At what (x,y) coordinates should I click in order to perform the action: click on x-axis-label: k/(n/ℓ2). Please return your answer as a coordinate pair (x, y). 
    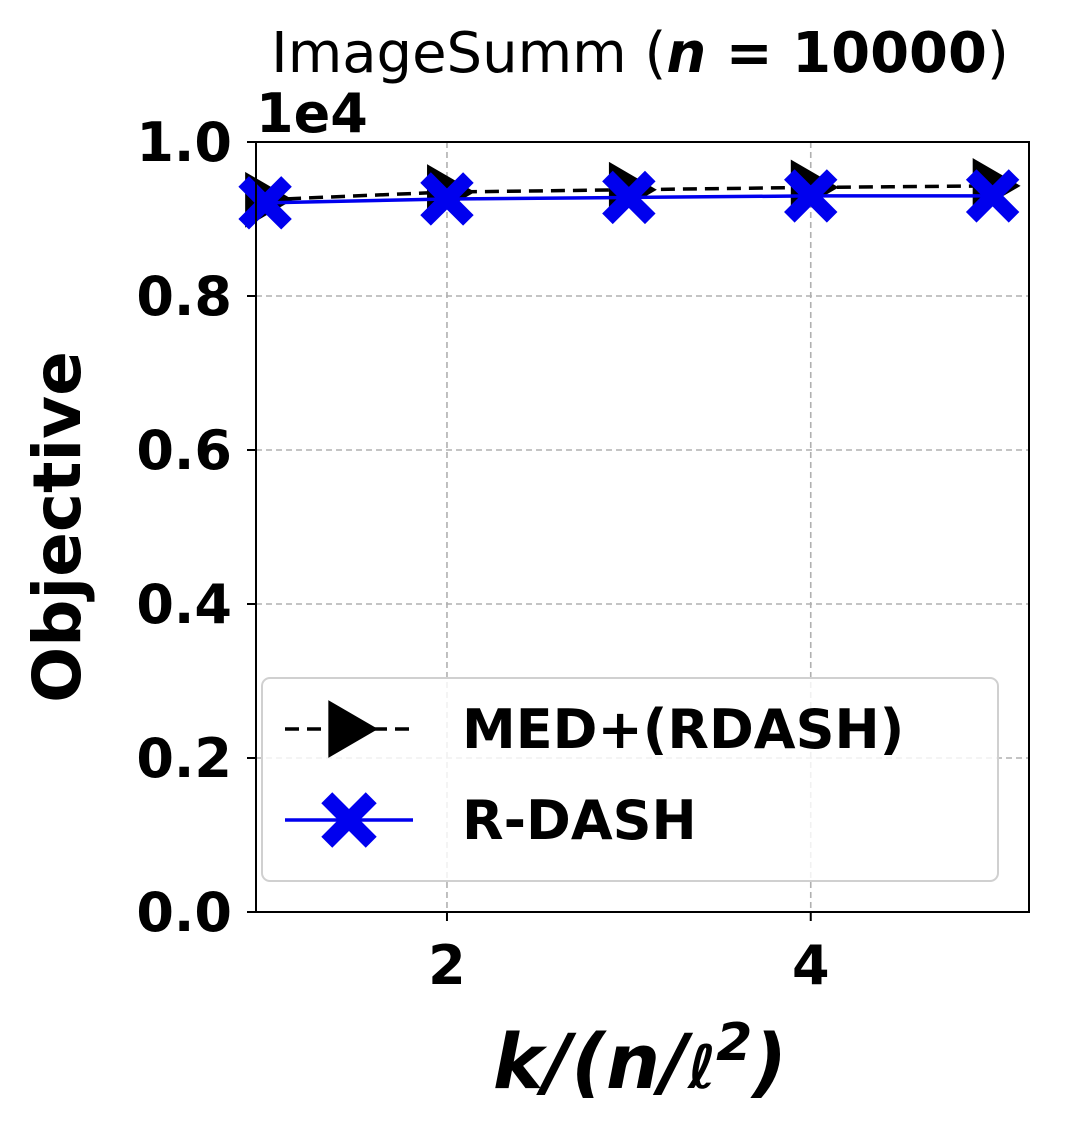
    Looking at the image, I should click on (640, 1059).